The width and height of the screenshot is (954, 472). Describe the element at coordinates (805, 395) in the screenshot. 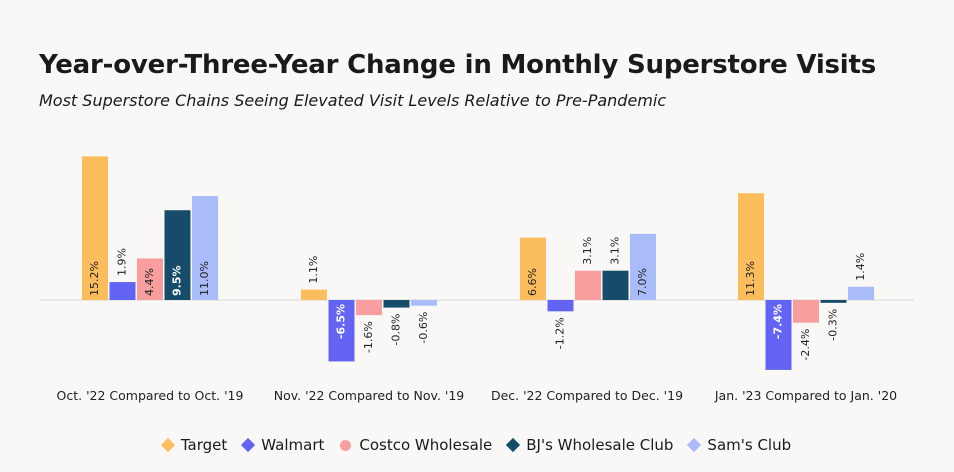

I see `category-label: Jan. '23 Compared to Jan. '20` at that location.